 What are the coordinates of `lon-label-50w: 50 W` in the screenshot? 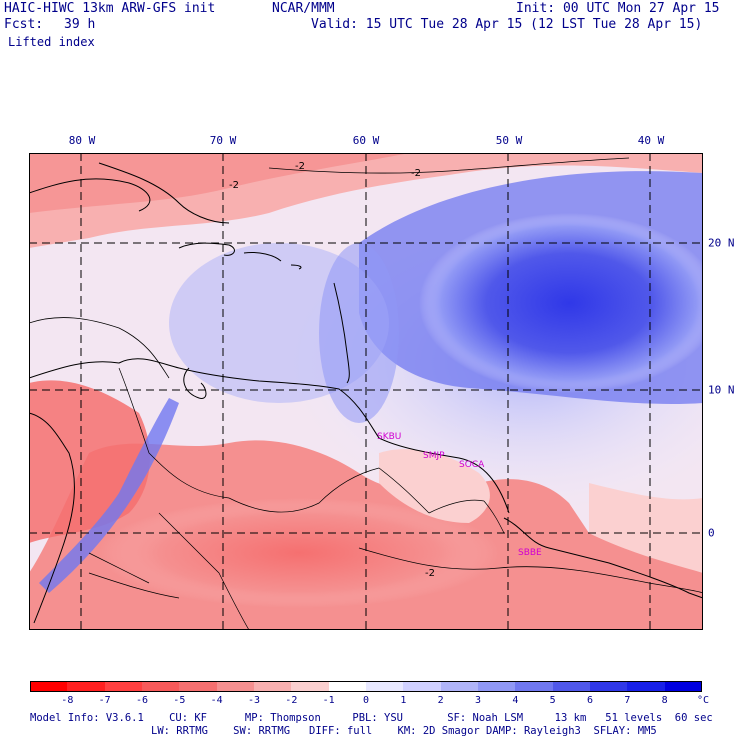 It's located at (509, 140).